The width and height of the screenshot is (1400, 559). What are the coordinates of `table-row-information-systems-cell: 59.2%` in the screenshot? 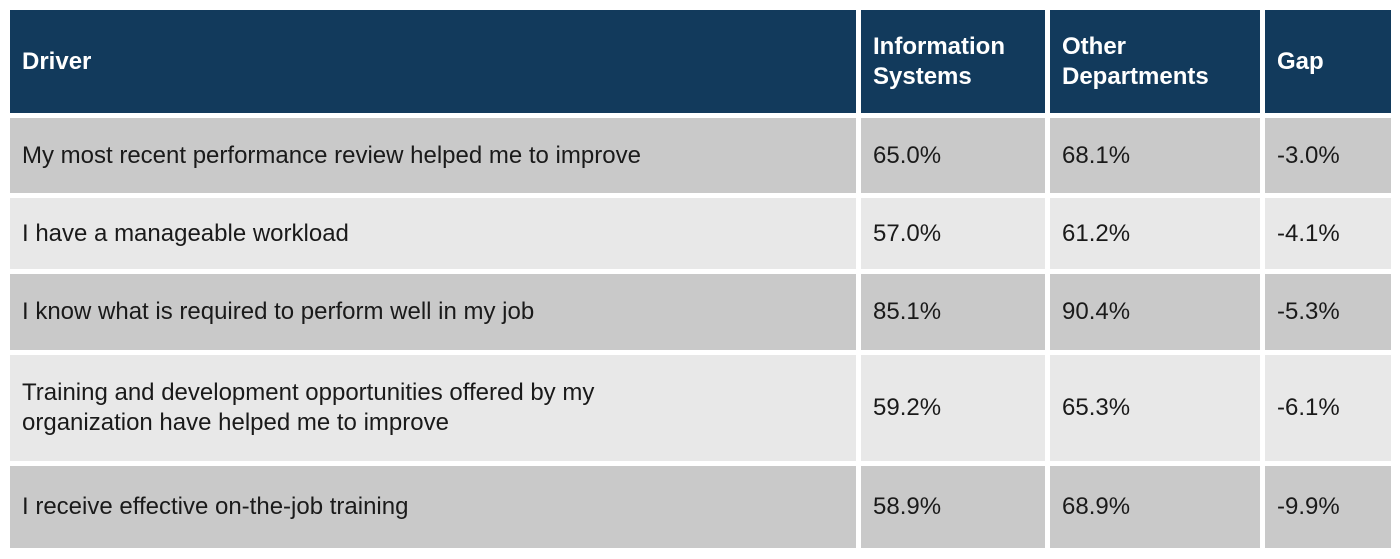 It's located at (953, 408).